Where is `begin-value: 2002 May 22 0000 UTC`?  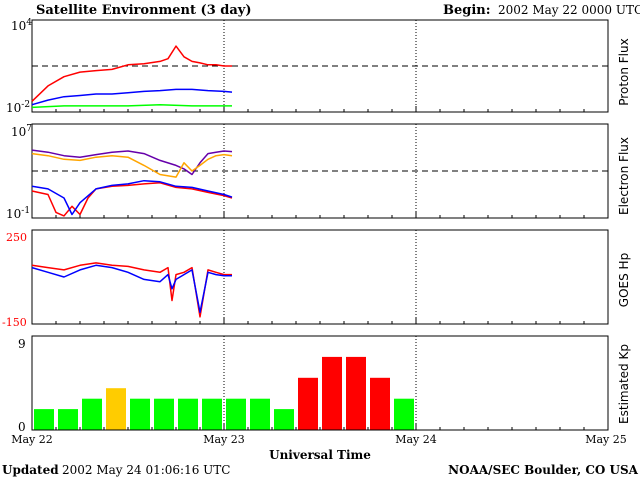 begin-value: 2002 May 22 0000 UTC is located at coordinates (569, 10).